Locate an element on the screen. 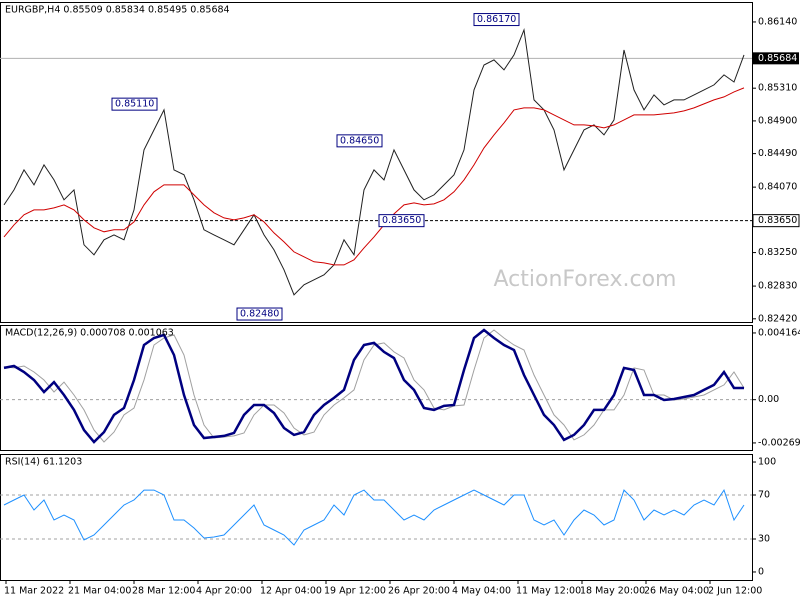 The image size is (800, 600). annotation-label: 0.84650 is located at coordinates (359, 140).